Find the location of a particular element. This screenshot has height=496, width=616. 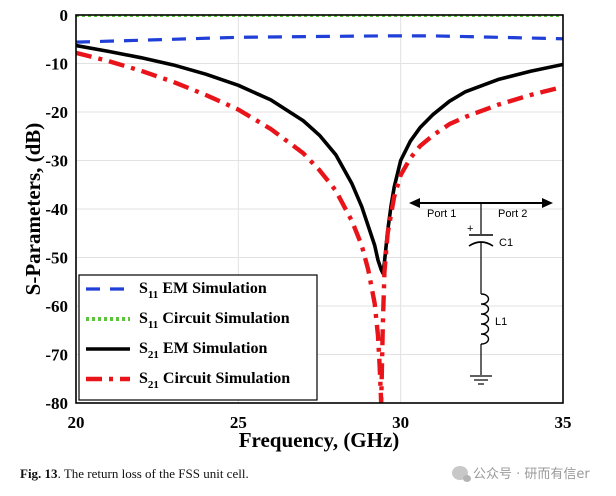

x-tick-label: 35 is located at coordinates (563, 422).